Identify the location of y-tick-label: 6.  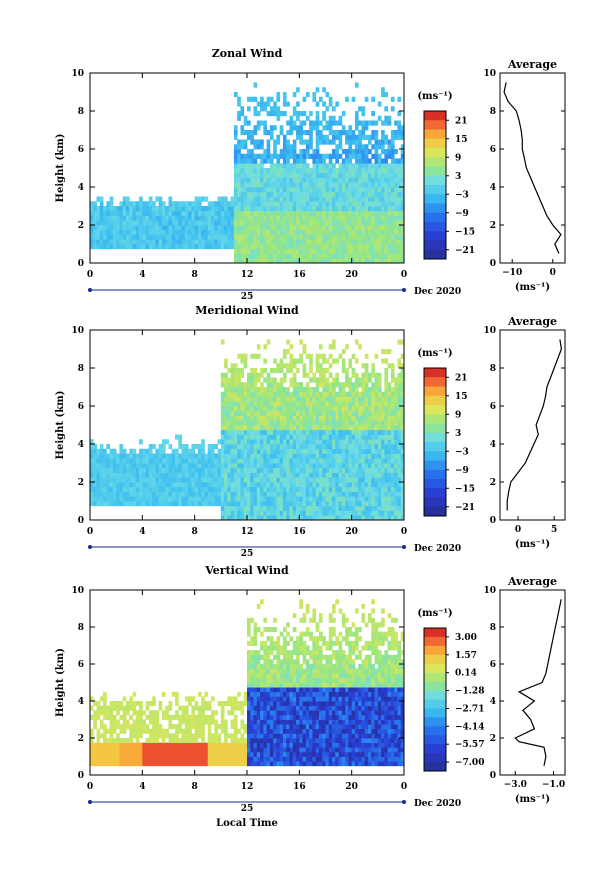
(81, 407).